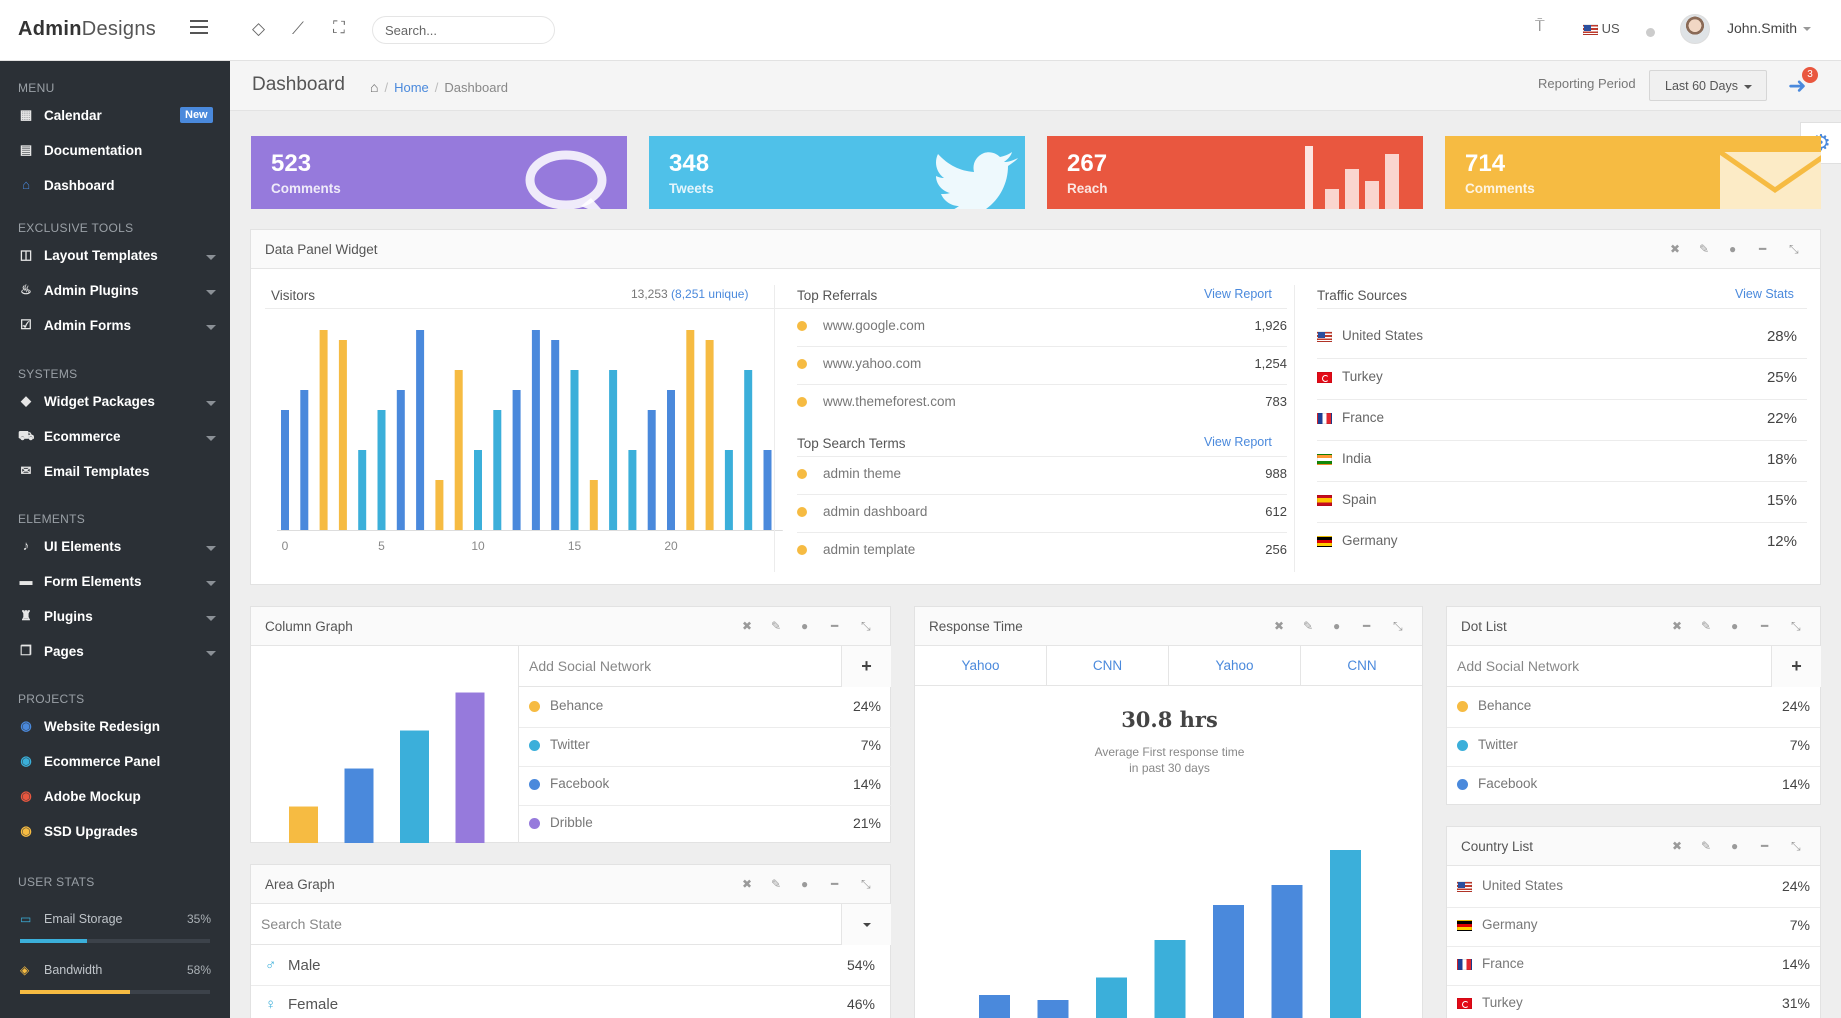  Describe the element at coordinates (115, 833) in the screenshot. I see `sidebar-item-ssd-upgrades: ◉ SSD Upgrades` at that location.